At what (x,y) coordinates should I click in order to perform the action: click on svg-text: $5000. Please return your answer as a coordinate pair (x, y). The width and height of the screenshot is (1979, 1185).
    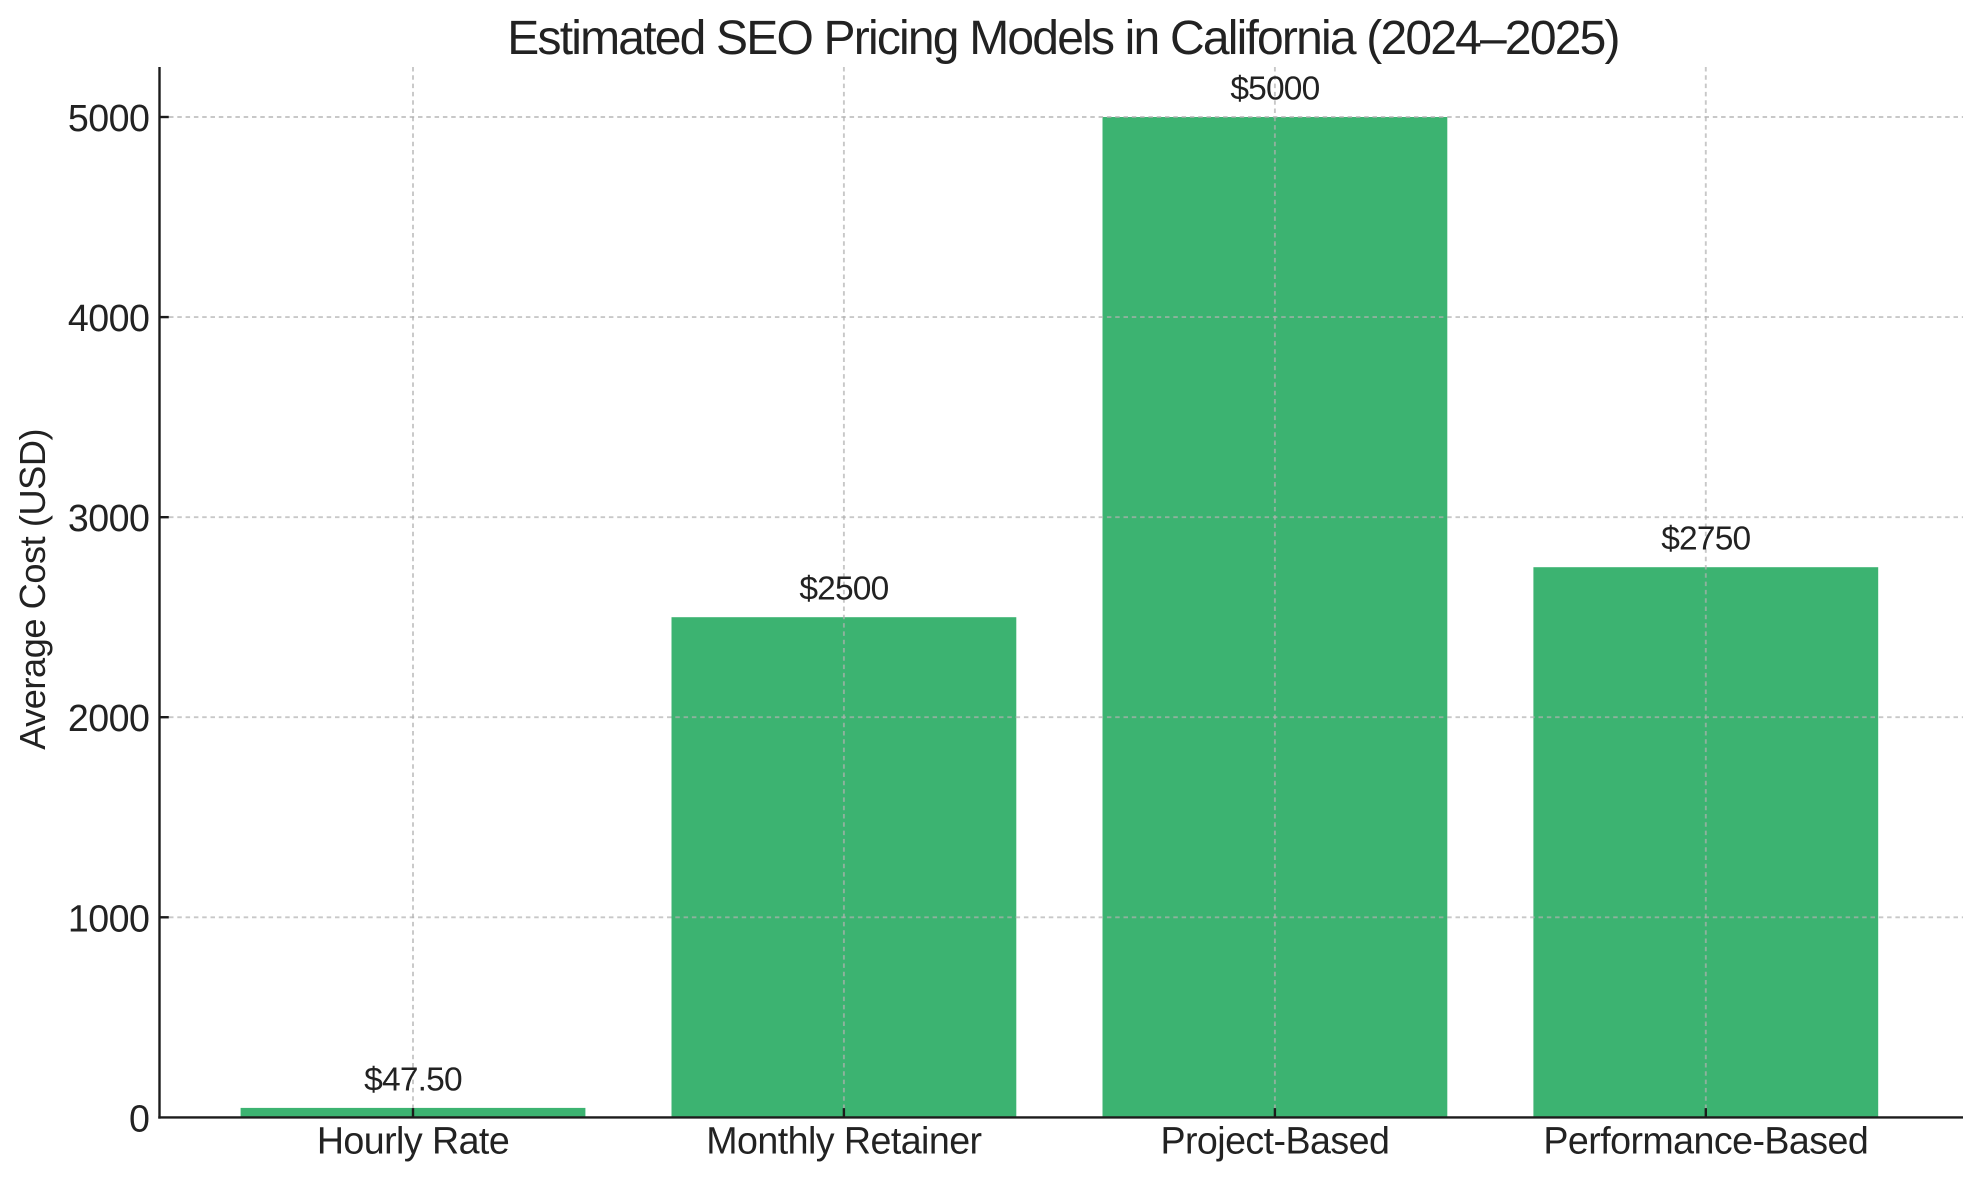
    Looking at the image, I should click on (1274, 88).